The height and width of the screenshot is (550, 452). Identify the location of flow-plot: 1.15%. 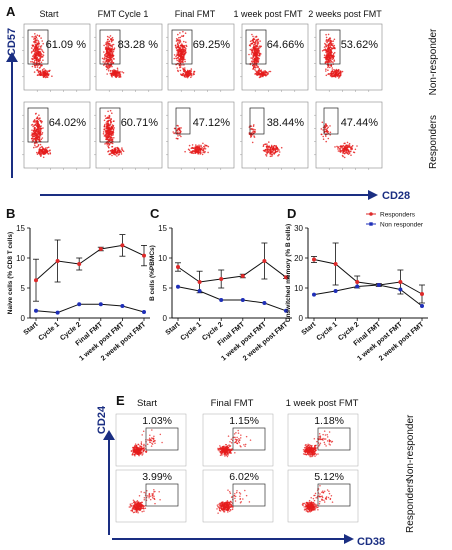
(238, 440).